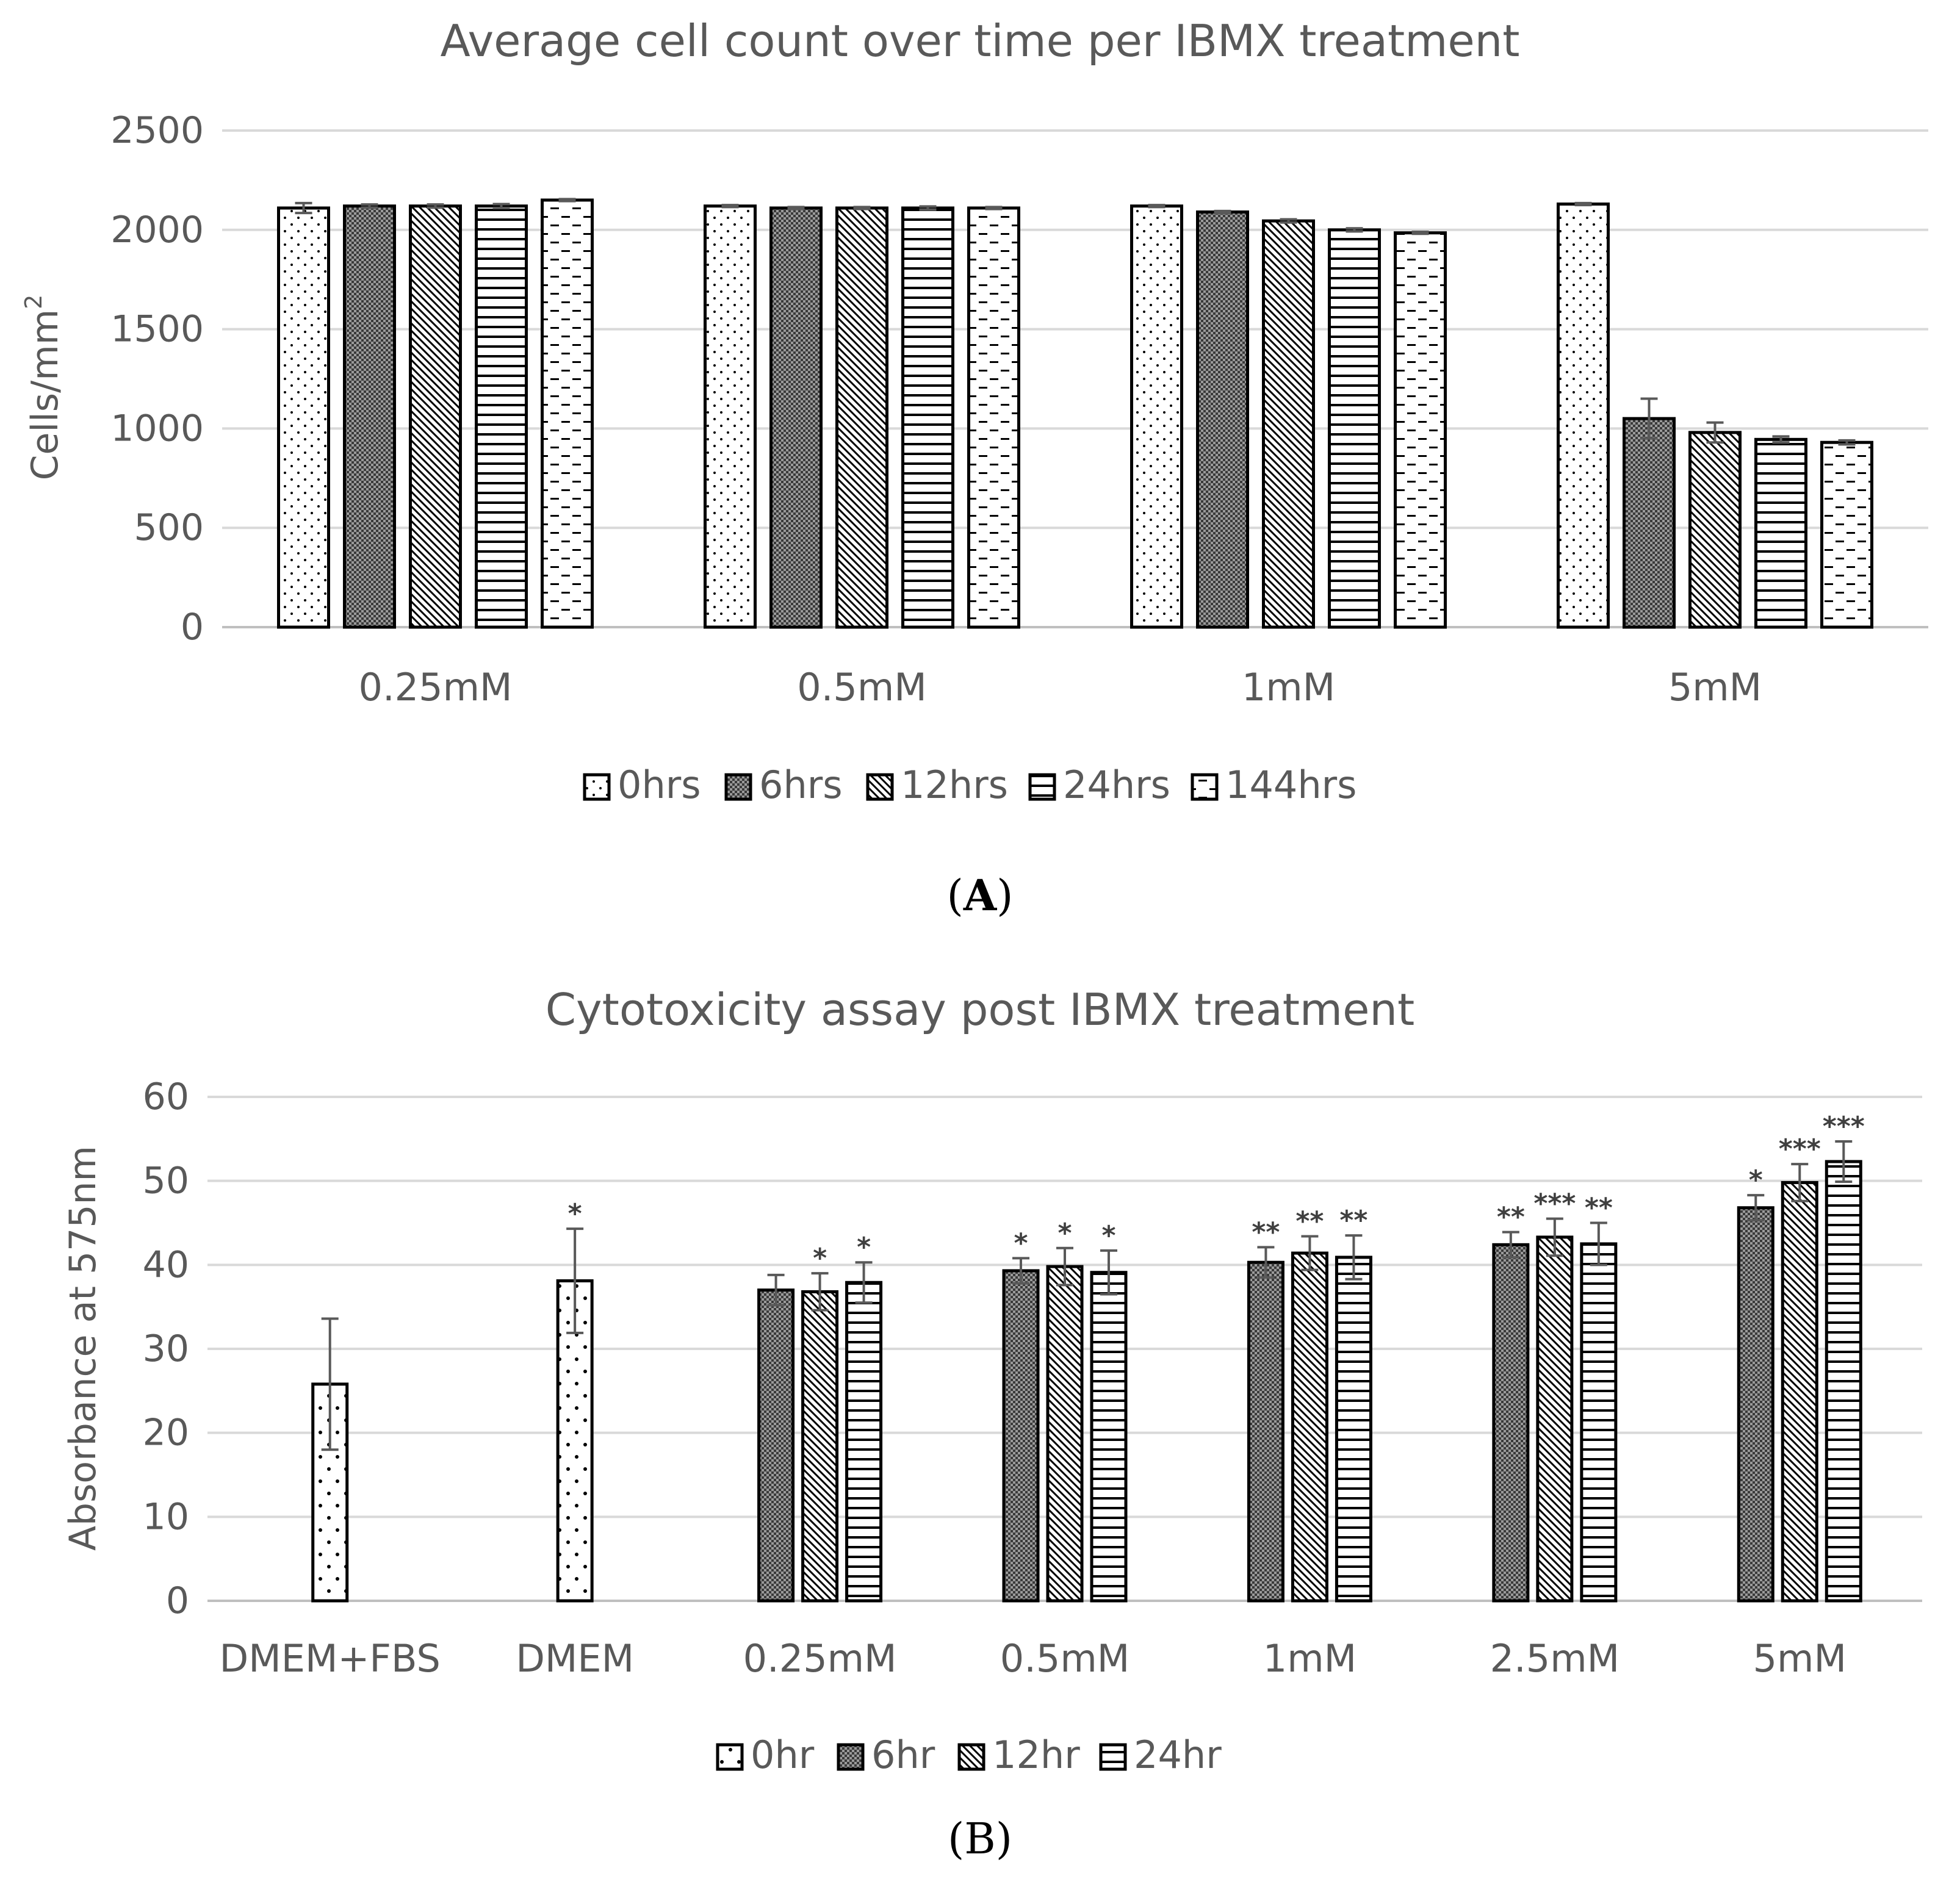  I want to click on legend-item-6hr: 6hr, so click(886, 1755).